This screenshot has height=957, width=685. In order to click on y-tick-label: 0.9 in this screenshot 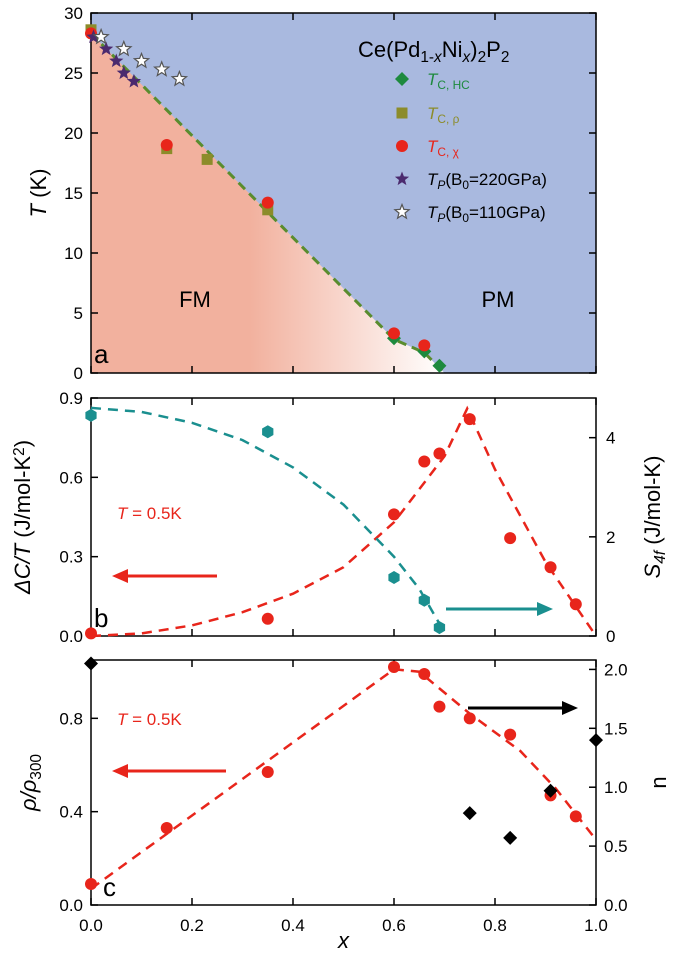, I will do `click(71, 398)`.